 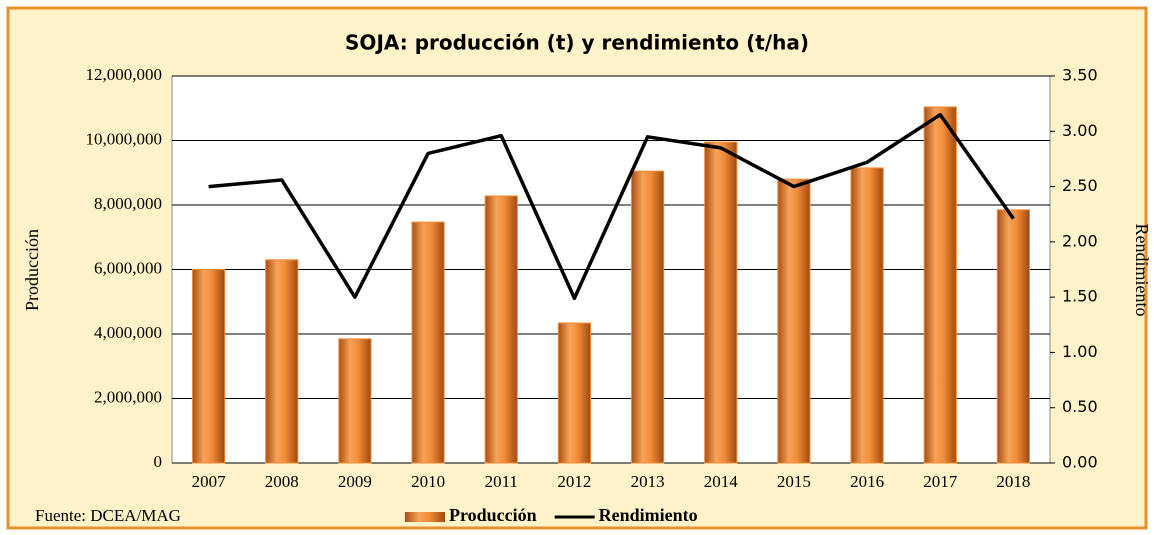 I want to click on x-tick-label: 2016, so click(x=867, y=481).